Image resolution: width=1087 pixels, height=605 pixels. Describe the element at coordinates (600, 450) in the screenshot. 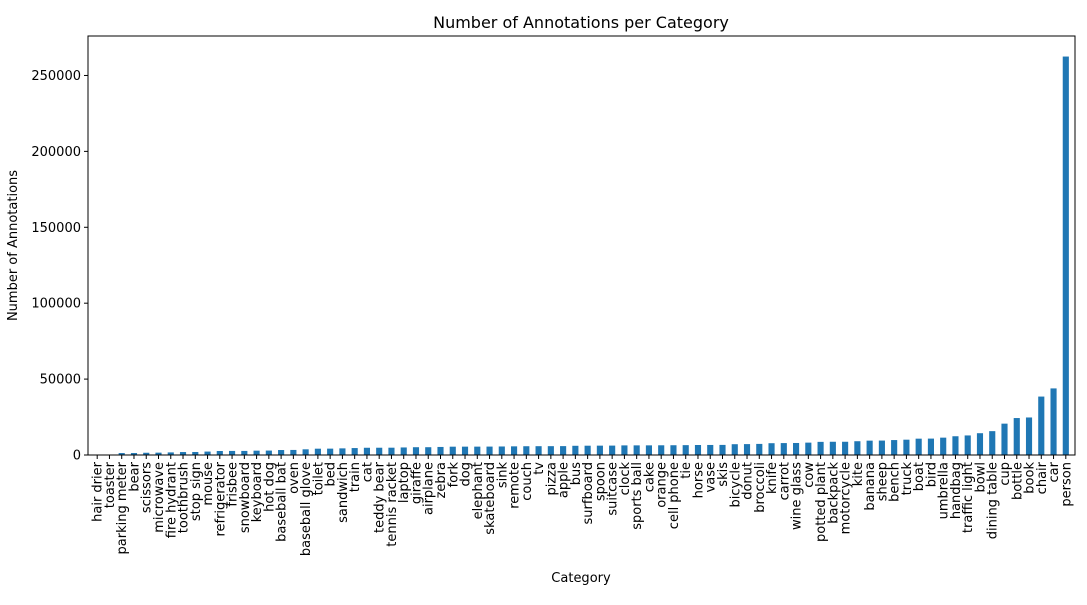

I see `bar-spoon` at that location.